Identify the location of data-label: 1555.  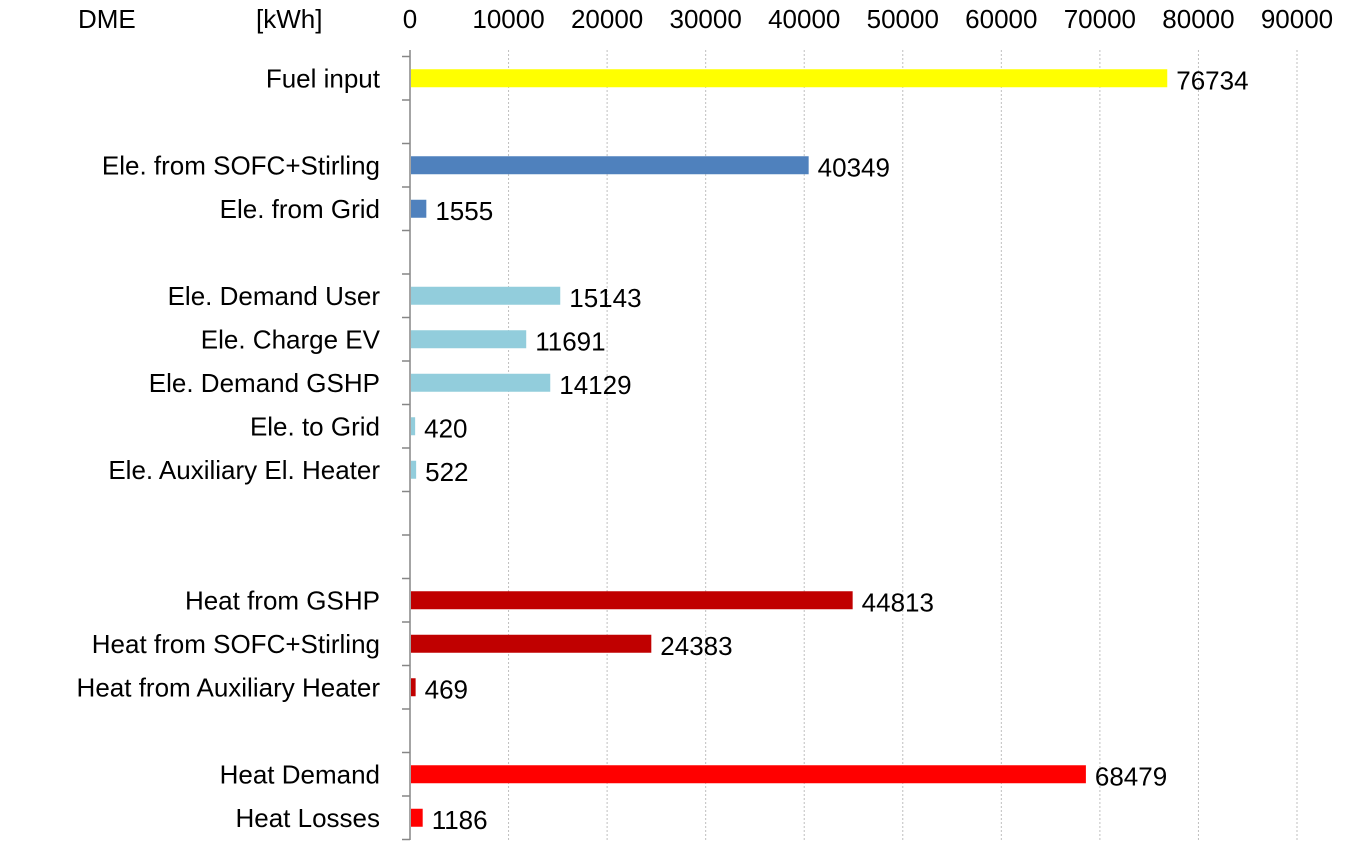
(464, 211).